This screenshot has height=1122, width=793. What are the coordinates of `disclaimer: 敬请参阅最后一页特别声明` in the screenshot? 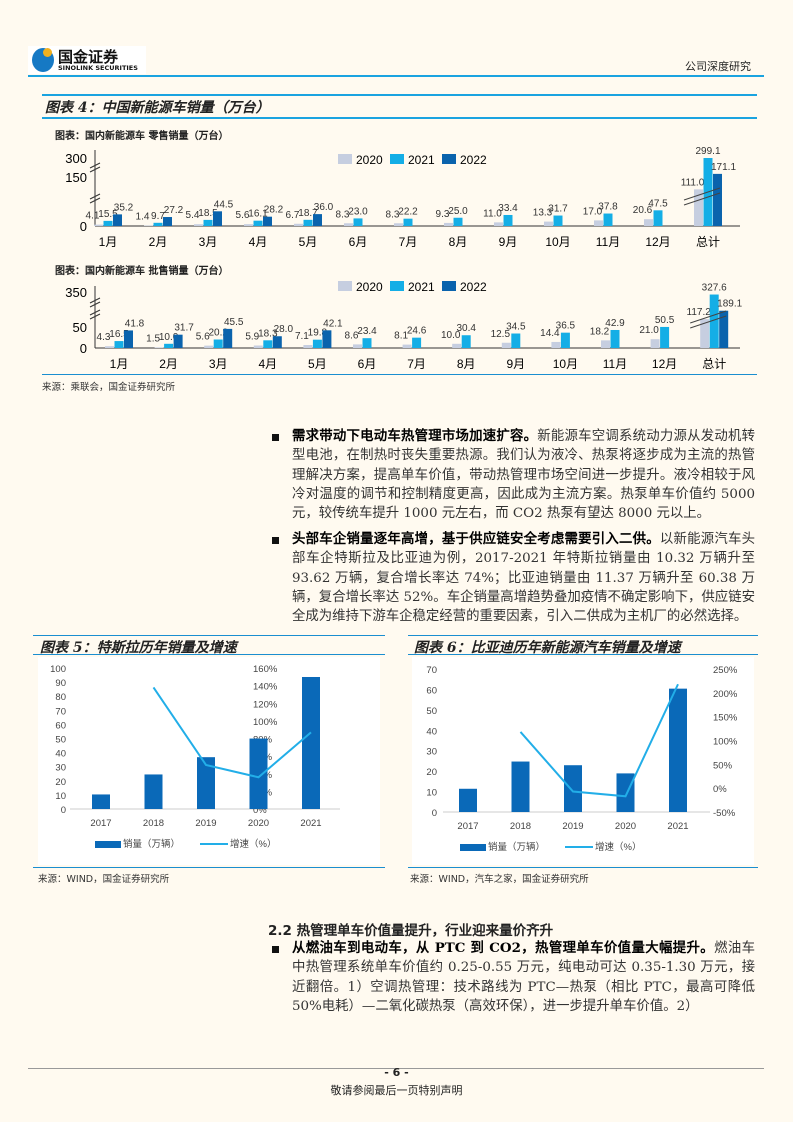 It's located at (396, 1090).